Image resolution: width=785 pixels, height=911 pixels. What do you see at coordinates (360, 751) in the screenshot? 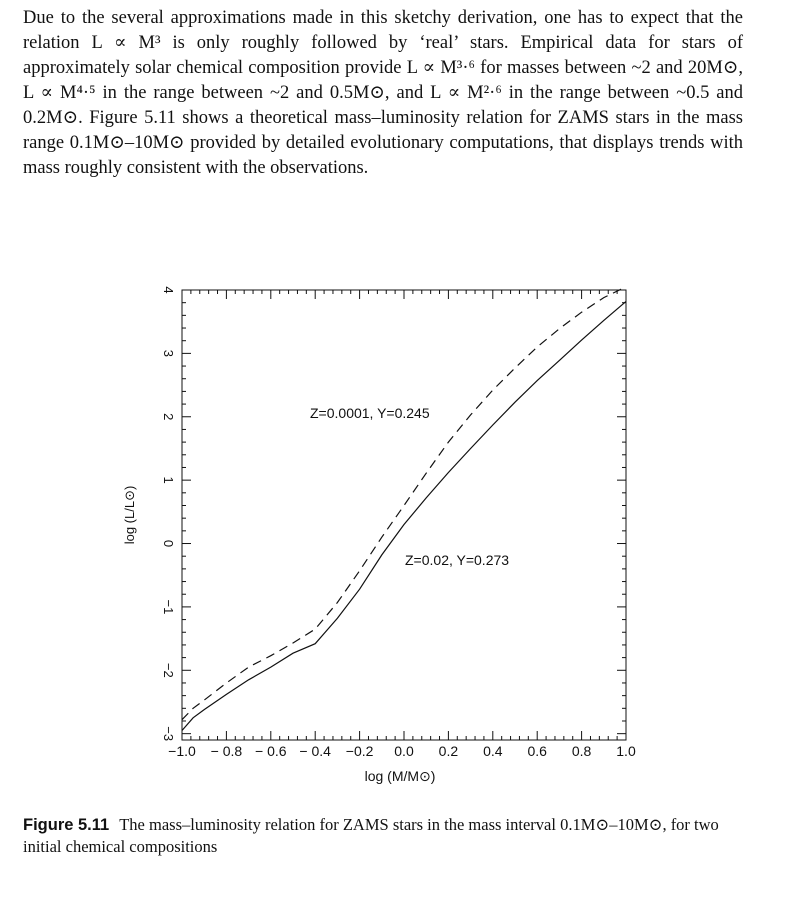
I see `x-tick-label: −0.2` at bounding box center [360, 751].